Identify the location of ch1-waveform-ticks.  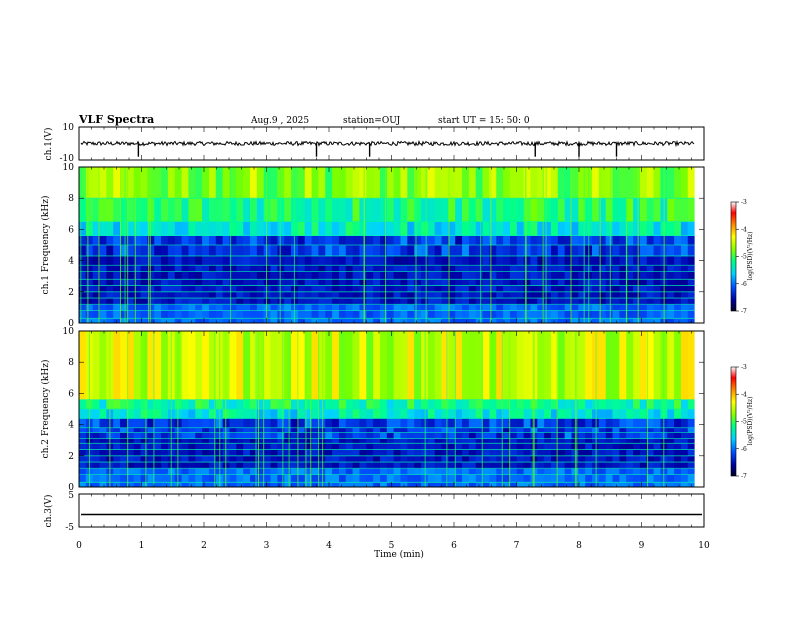
(391, 143).